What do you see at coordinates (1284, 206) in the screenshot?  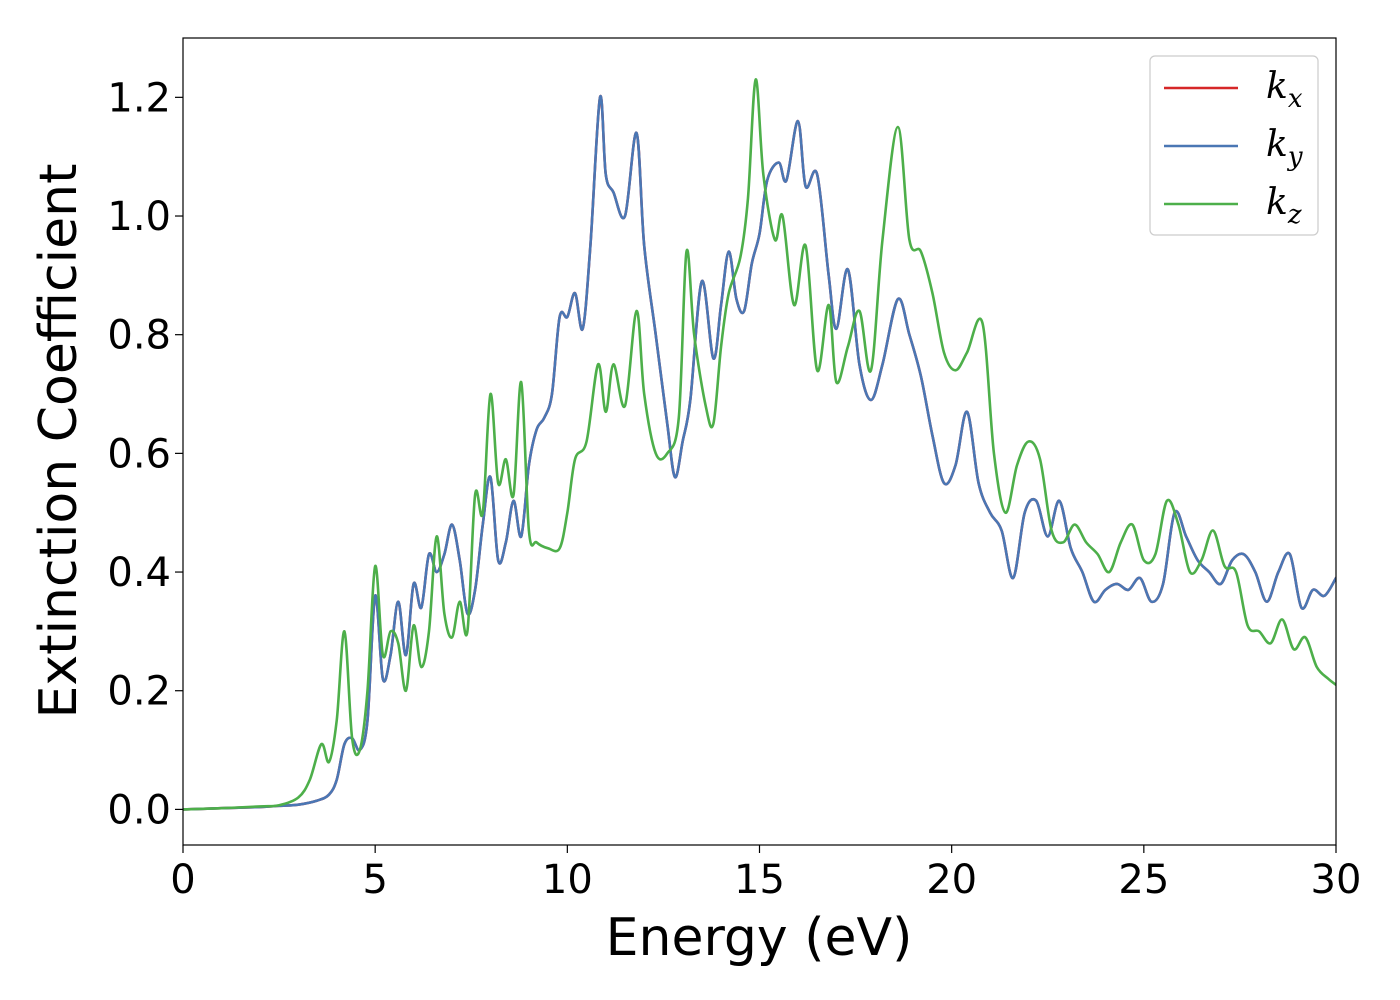 I see `legend-label-kz: kz` at bounding box center [1284, 206].